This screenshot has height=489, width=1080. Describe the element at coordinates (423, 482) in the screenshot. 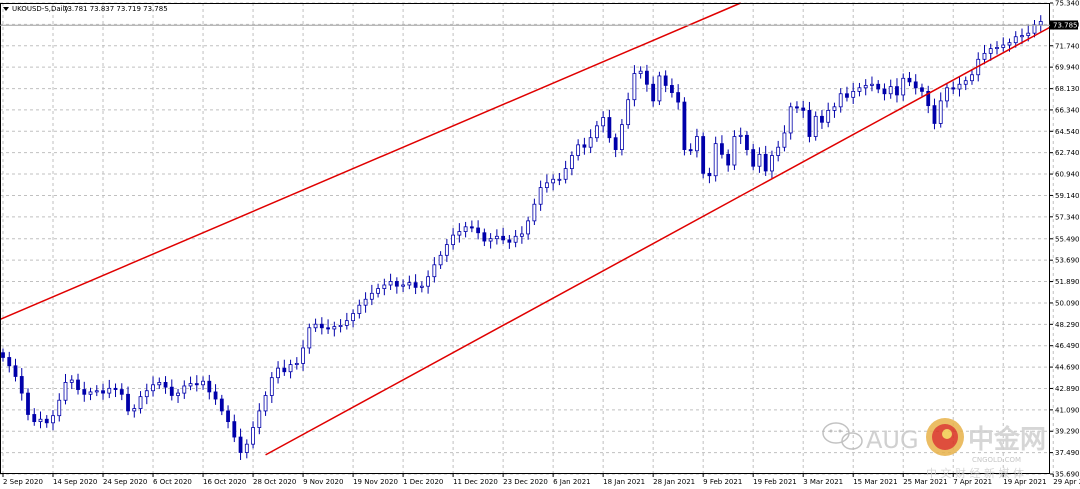

I see `x-tick-label: 1 Dec 2020` at that location.